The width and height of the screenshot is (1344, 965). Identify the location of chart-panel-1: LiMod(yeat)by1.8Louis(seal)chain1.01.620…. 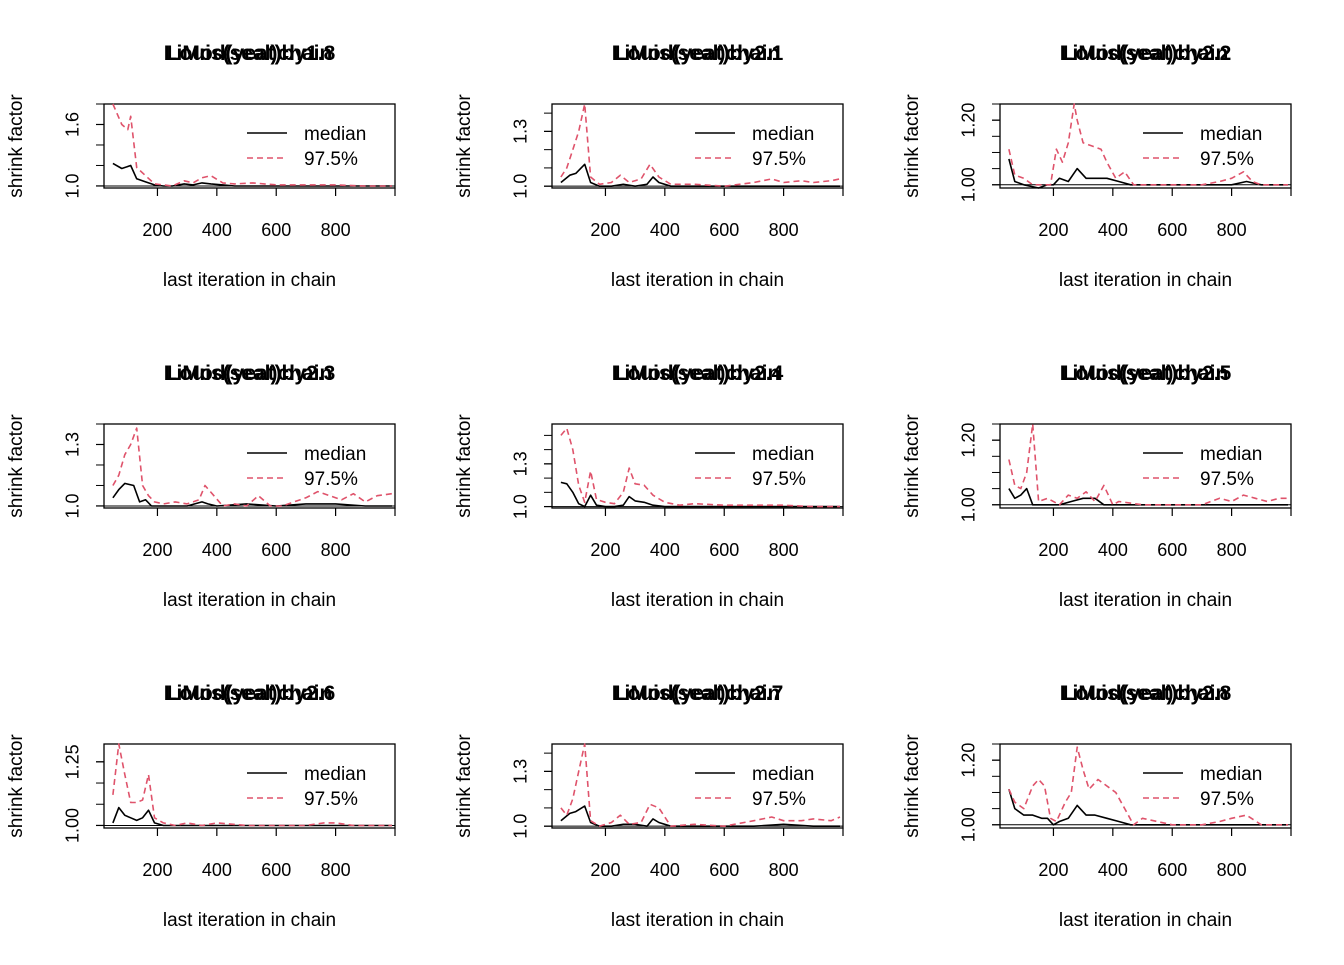
(200, 166).